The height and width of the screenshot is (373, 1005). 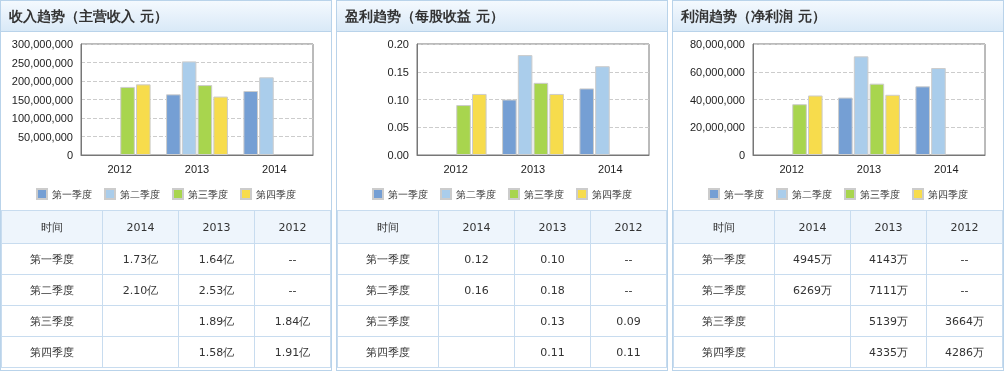 I want to click on text: 0.10, so click(x=552, y=259).